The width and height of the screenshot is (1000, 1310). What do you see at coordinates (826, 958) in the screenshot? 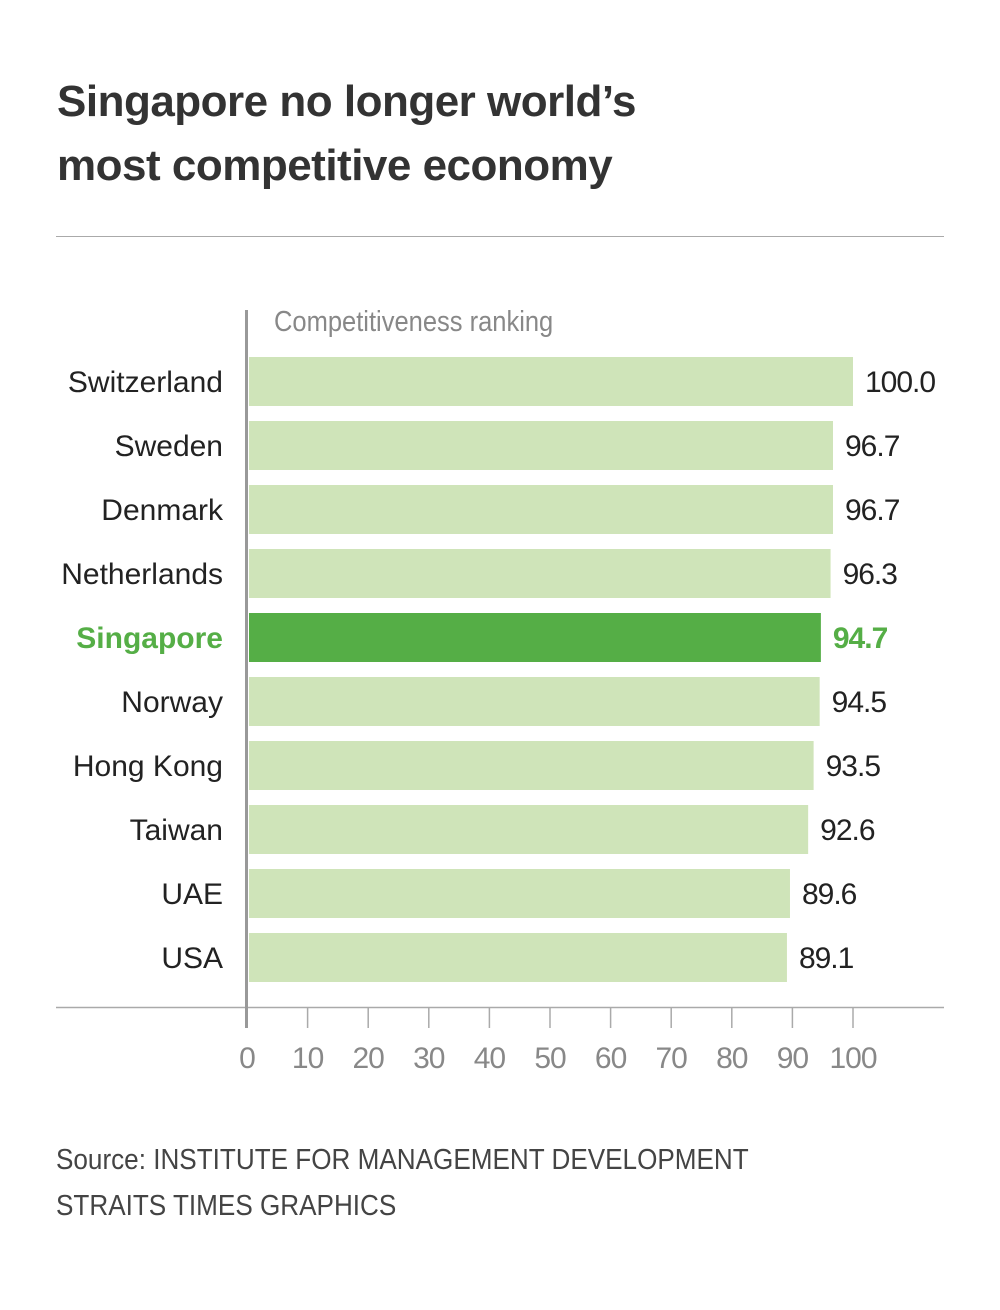
I see `value-label: 89.1` at bounding box center [826, 958].